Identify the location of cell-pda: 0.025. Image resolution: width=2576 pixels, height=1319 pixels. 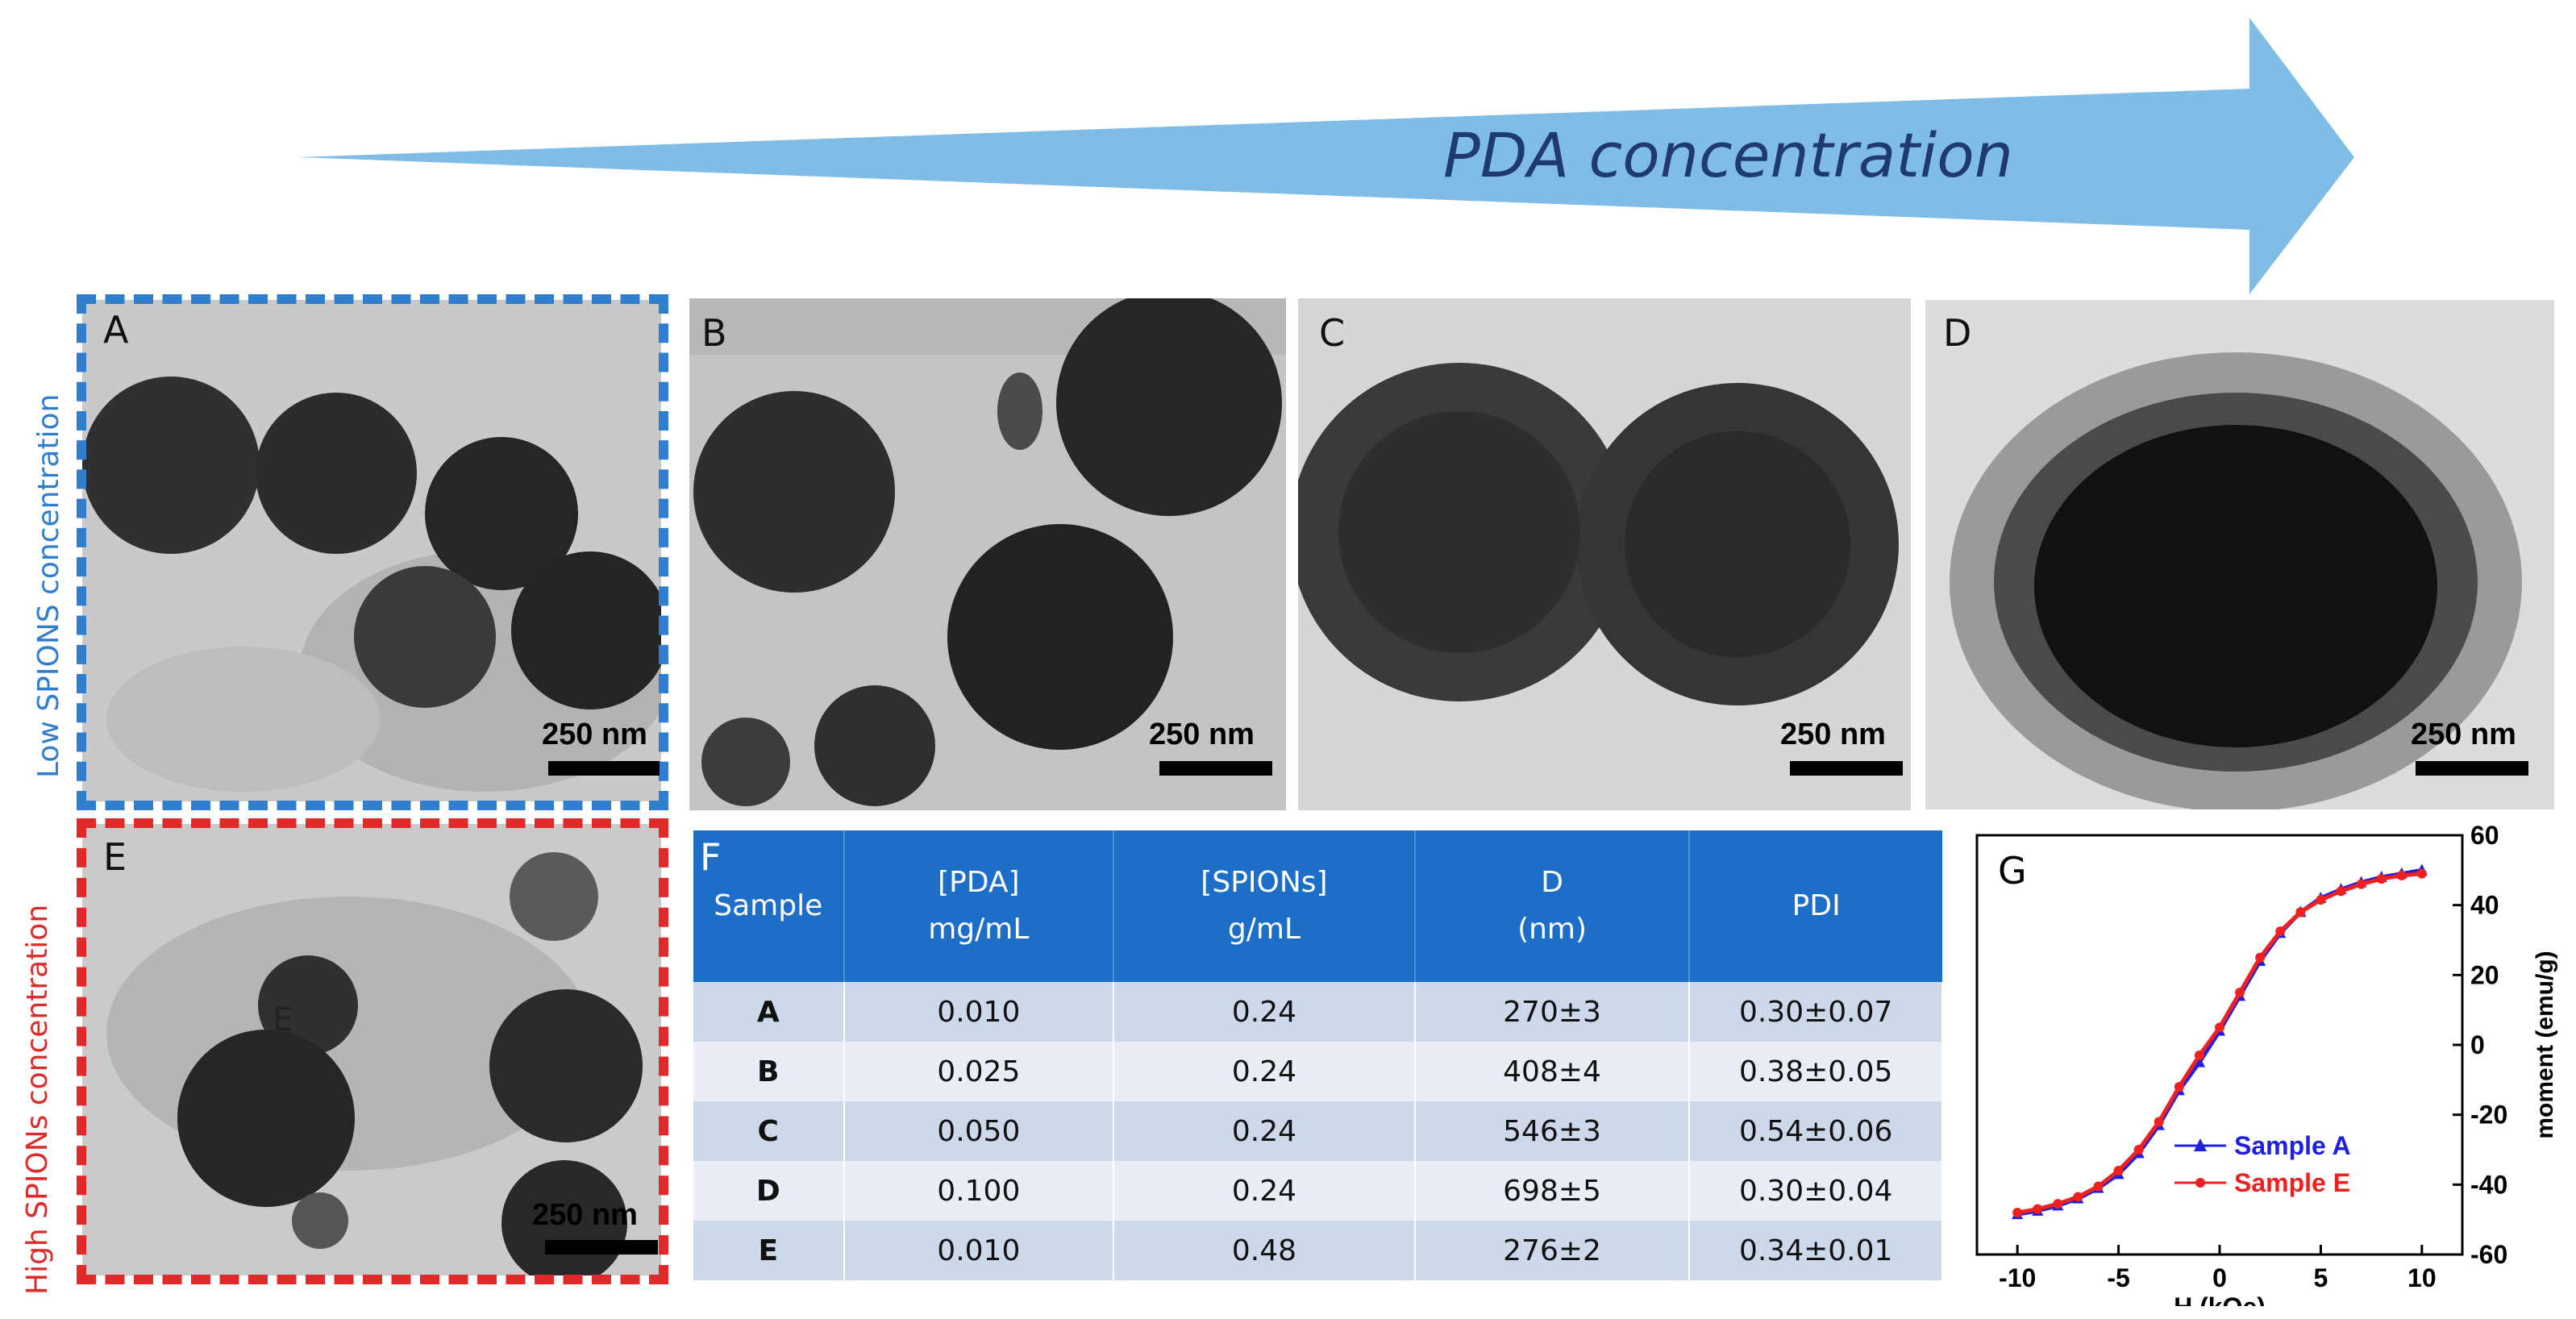
(979, 1071).